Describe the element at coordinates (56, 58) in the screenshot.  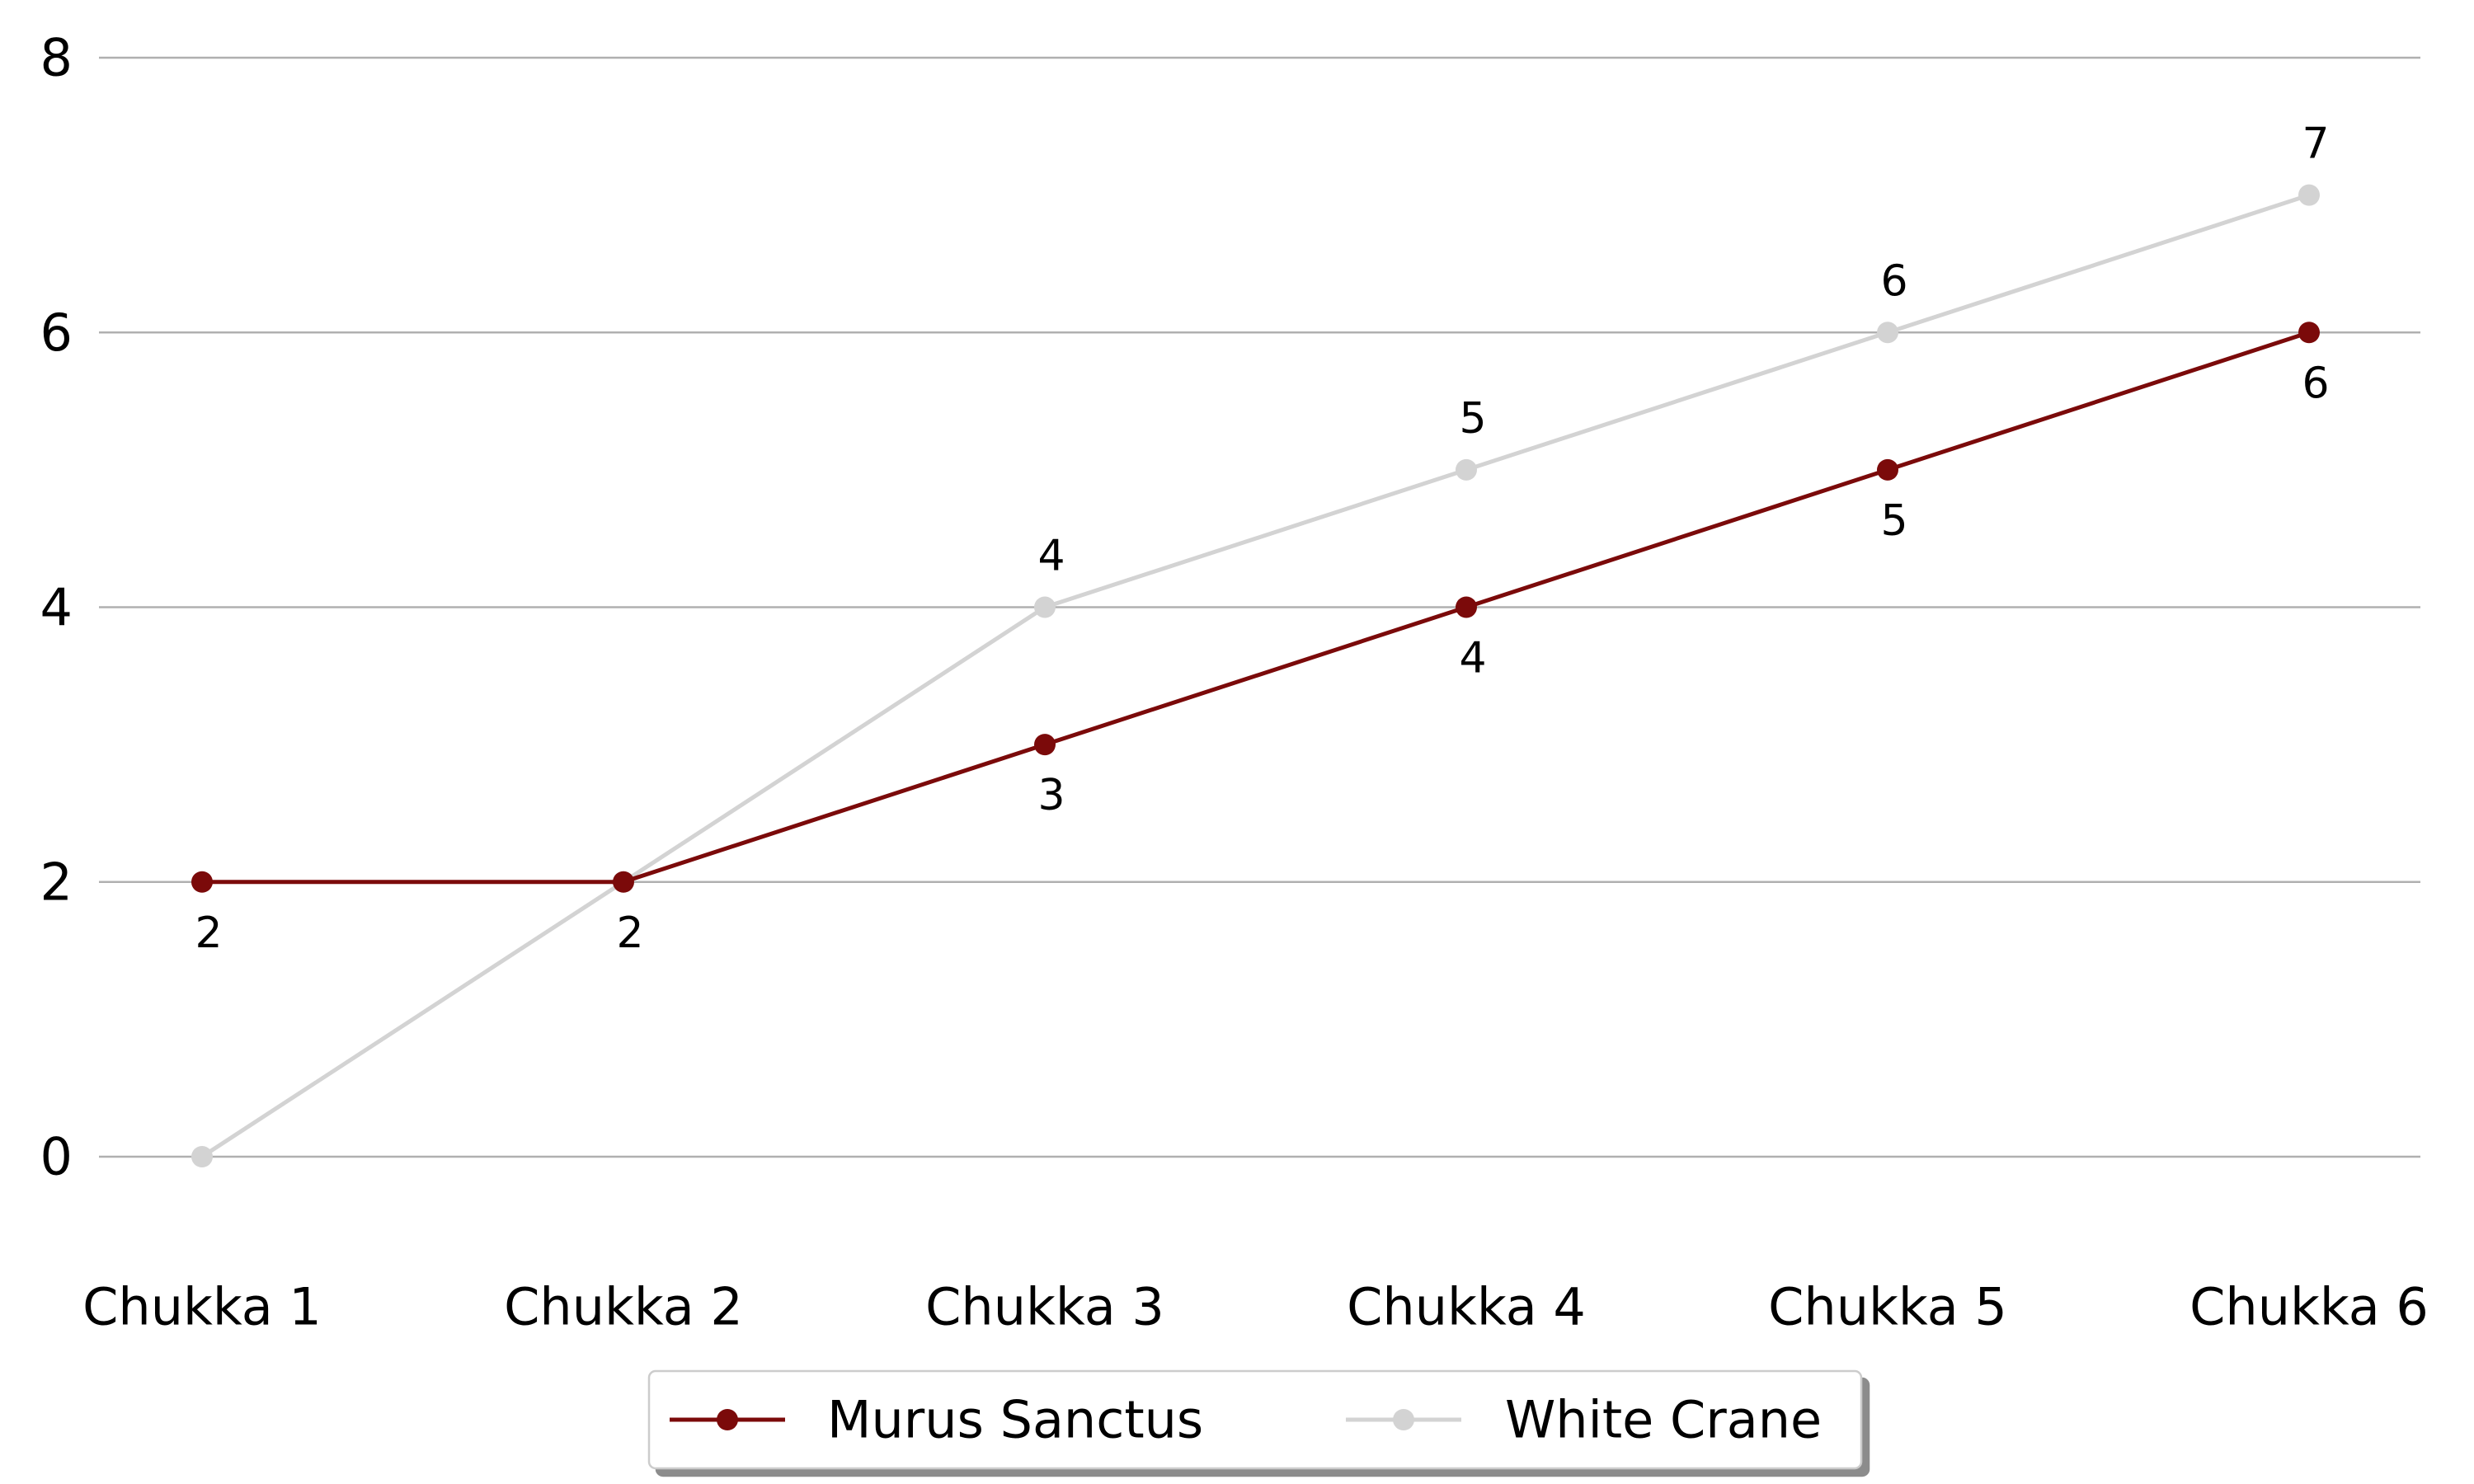
I see `y-tick-label-8: 8` at that location.